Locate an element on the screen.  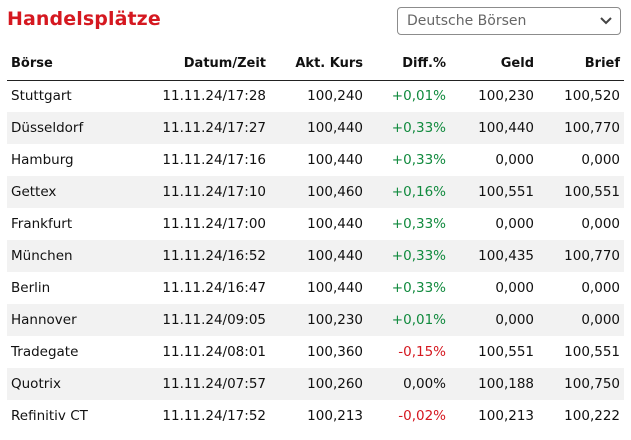
cell-datum: 11.11.24/09:05 is located at coordinates (197, 320).